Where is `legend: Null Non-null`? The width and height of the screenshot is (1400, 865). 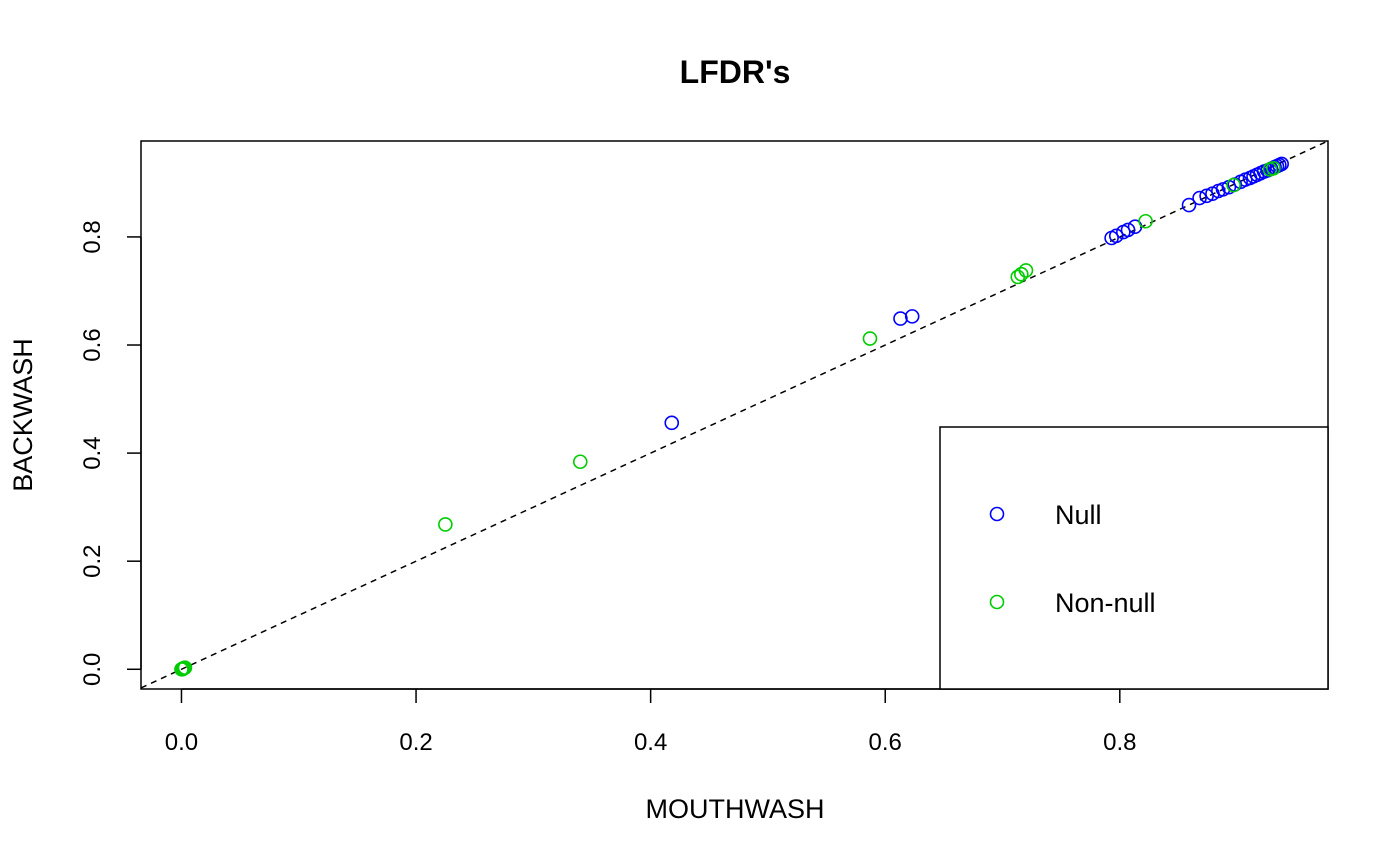
legend: Null Non-null is located at coordinates (1134, 558).